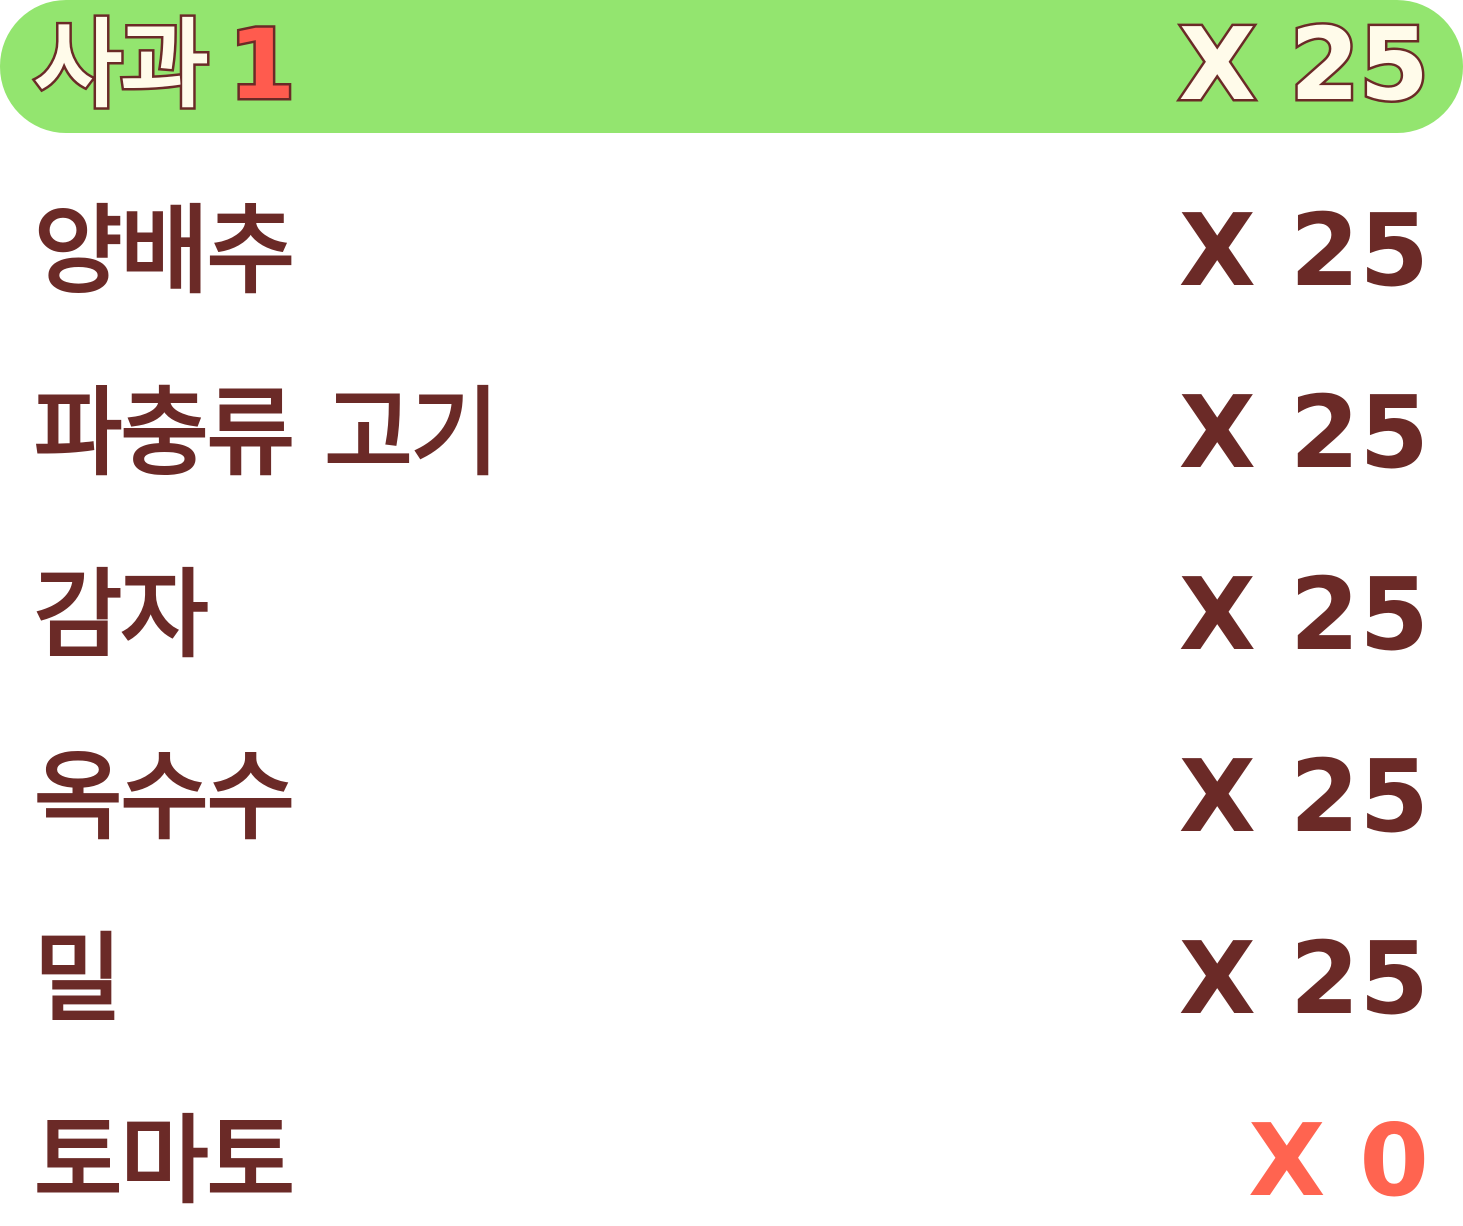 The height and width of the screenshot is (1226, 1463). Describe the element at coordinates (731, 797) in the screenshot. I see `list-item-corn: 옥수수 X 25` at that location.